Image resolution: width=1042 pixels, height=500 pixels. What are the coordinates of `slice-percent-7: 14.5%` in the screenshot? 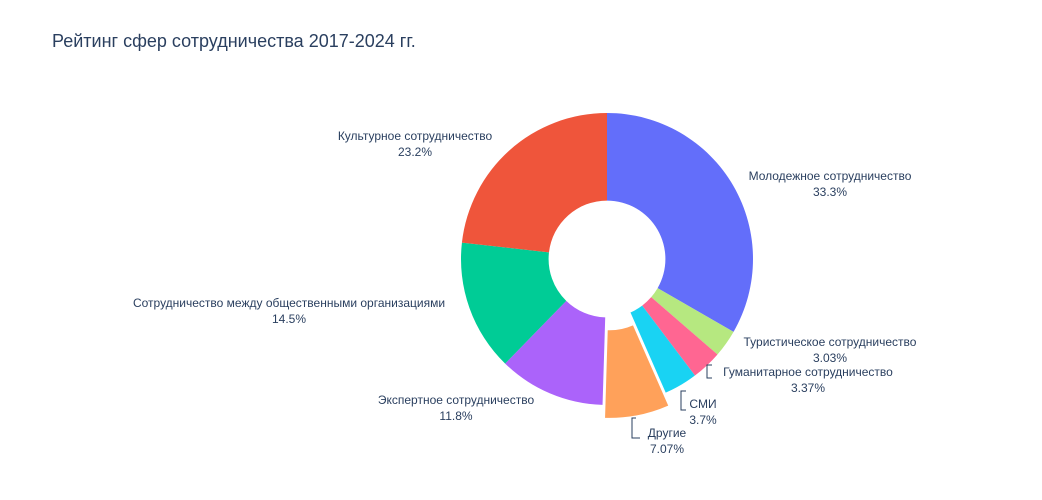 It's located at (289, 319).